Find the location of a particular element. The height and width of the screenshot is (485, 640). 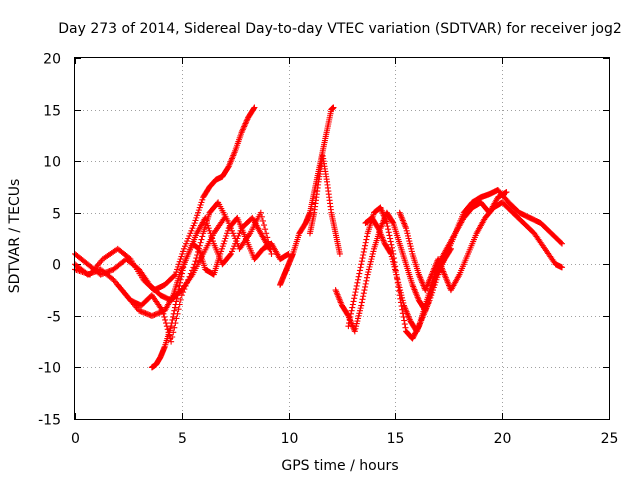

y-tick-label: -15 is located at coordinates (49, 421).